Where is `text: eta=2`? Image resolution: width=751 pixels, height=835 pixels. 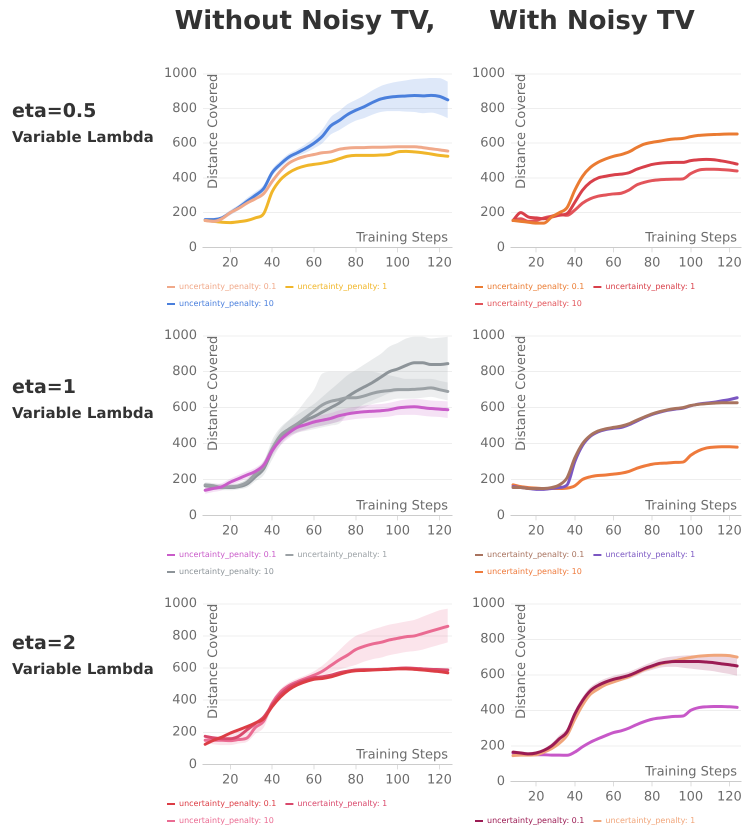
text: eta=2 is located at coordinates (44, 643).